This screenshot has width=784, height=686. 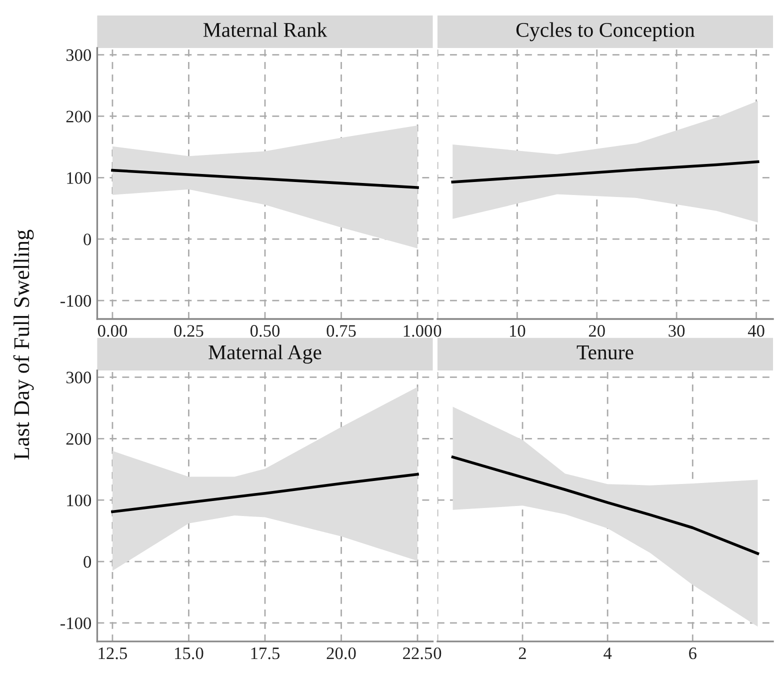 I want to click on x-tick-label: 4, so click(x=608, y=654).